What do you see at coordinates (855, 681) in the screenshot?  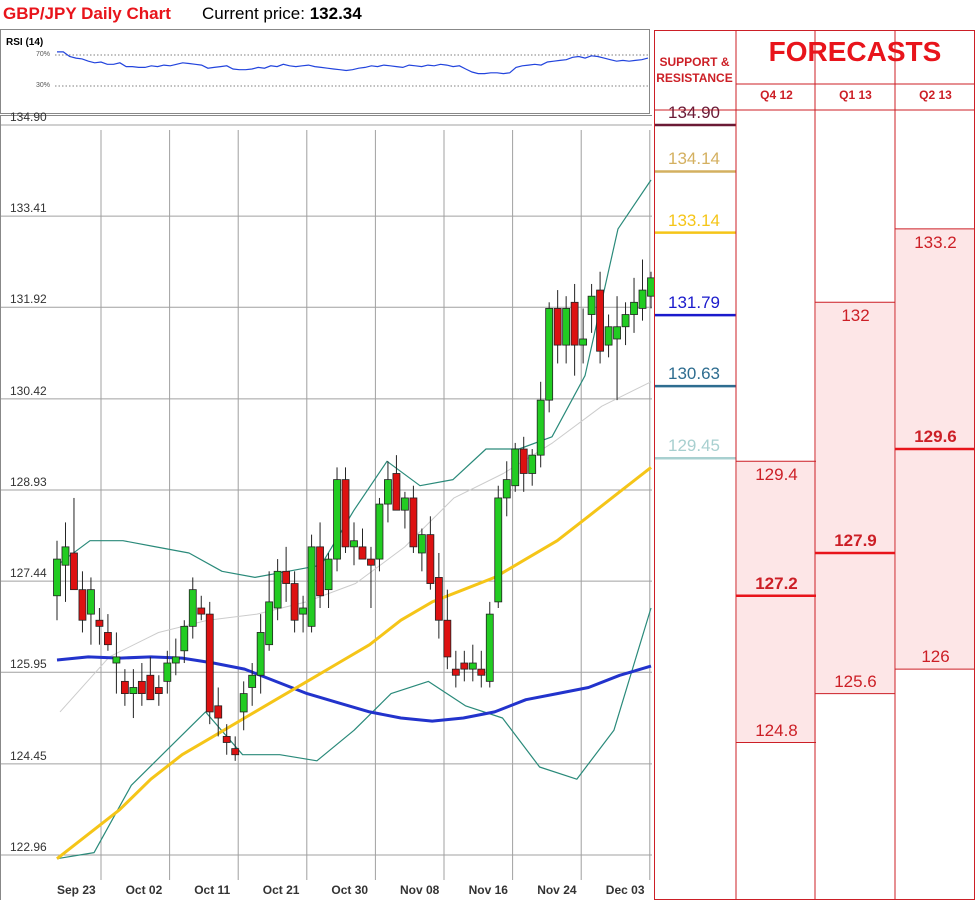 I see `forecast-low-label: 125.6` at bounding box center [855, 681].